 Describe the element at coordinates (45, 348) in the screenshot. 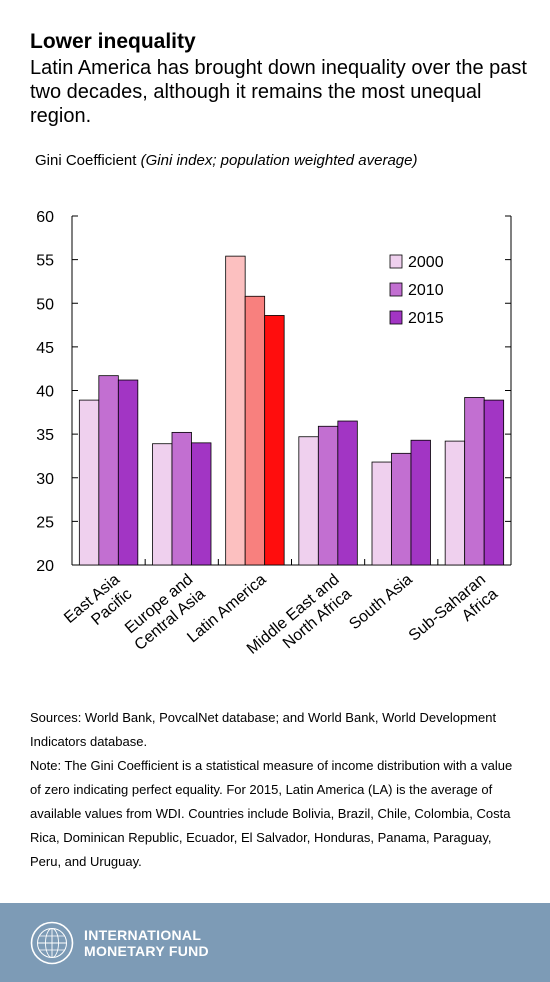

I see `y-tick-label: 45` at that location.